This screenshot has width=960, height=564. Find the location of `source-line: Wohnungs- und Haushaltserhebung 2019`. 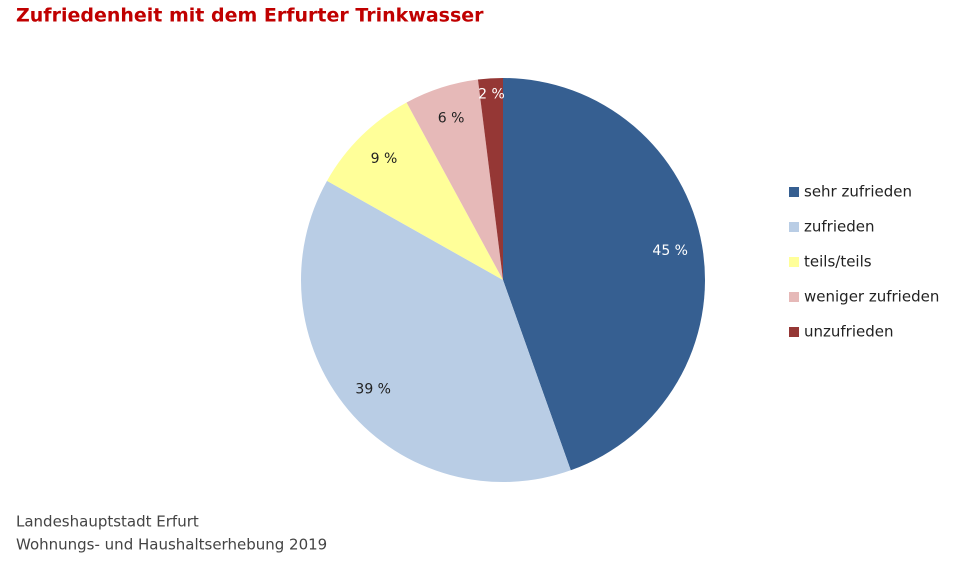

source-line: Wohnungs- und Haushaltserhebung 2019 is located at coordinates (171, 545).